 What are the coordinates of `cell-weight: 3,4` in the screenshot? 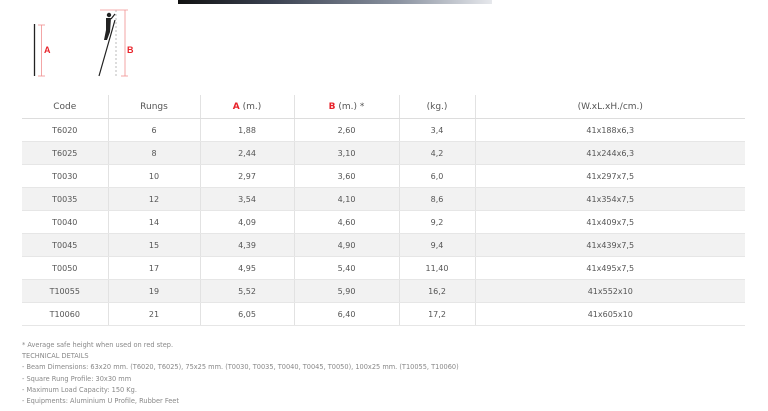 It's located at (437, 130).